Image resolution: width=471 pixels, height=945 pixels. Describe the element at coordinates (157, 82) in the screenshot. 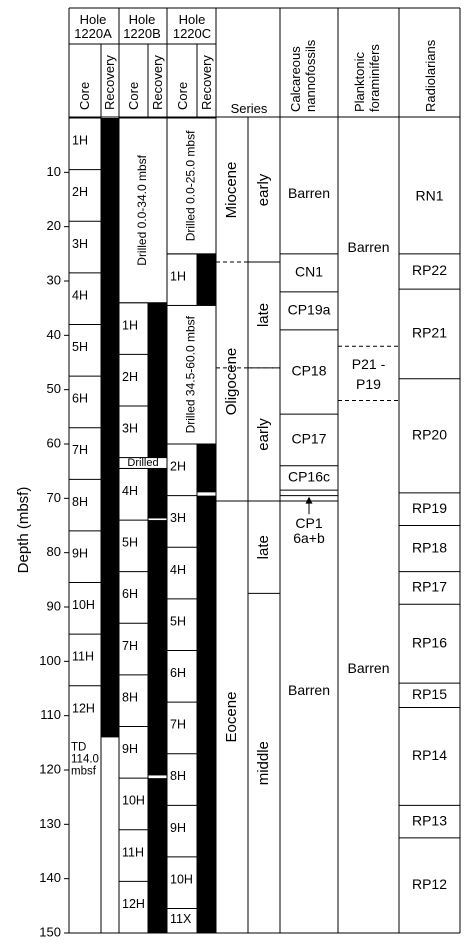

I see `recovery-header-b: Recovery` at that location.